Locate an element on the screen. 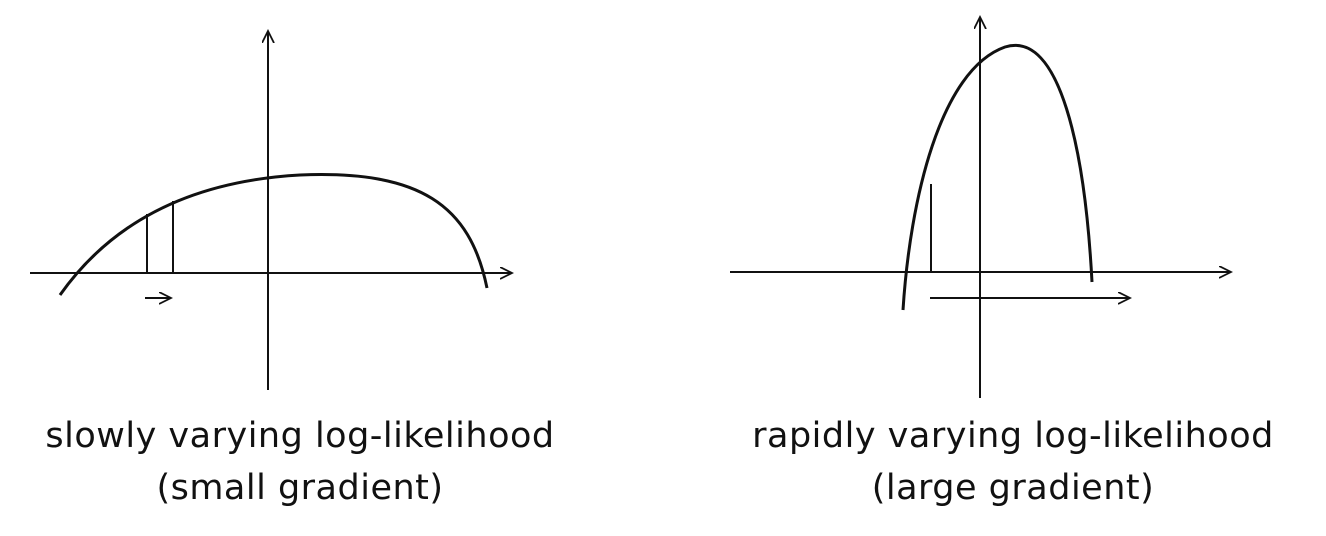 The image size is (1326, 536). log-likelihood-curve-slow is located at coordinates (273, 234).